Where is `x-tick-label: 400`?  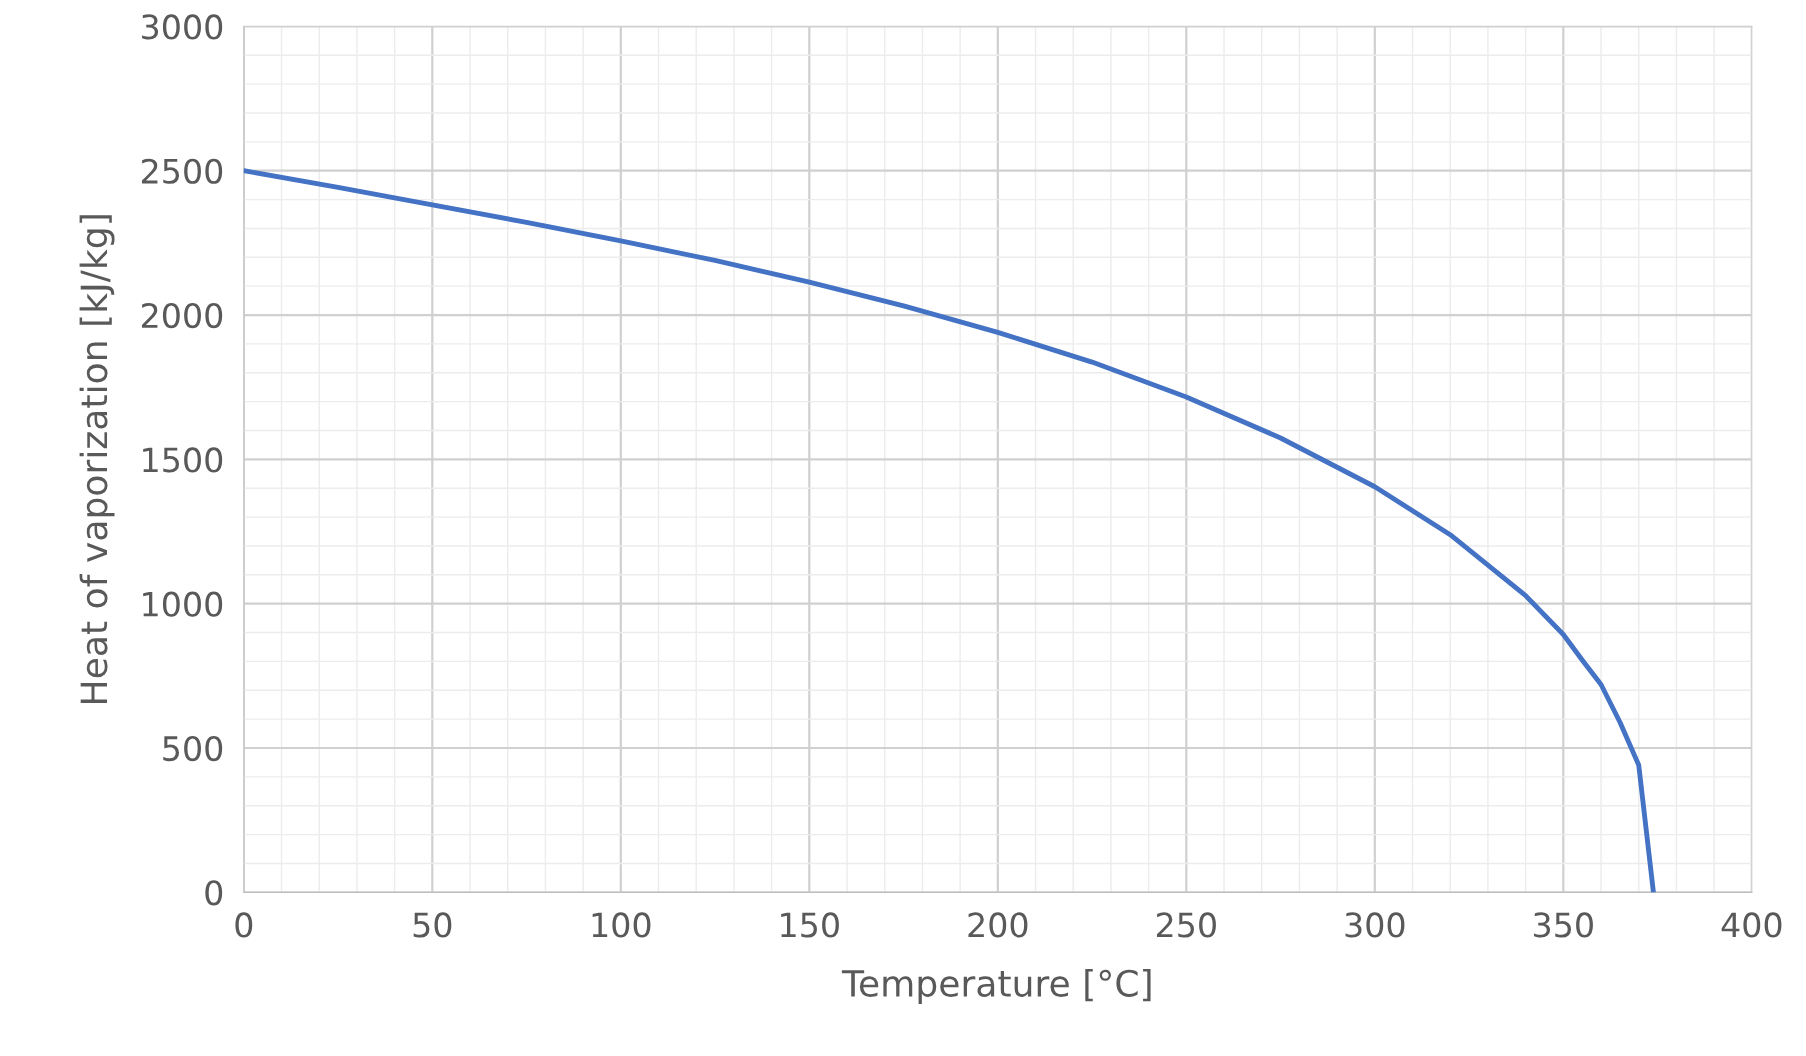 x-tick-label: 400 is located at coordinates (1751, 925).